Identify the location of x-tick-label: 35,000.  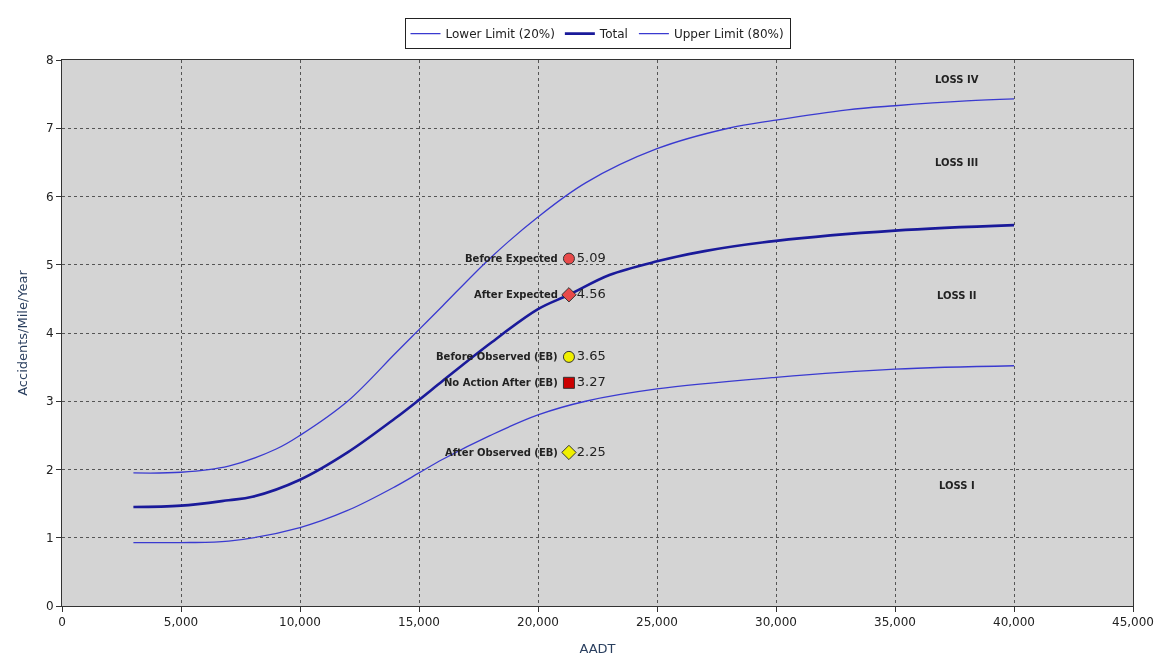
(895, 622).